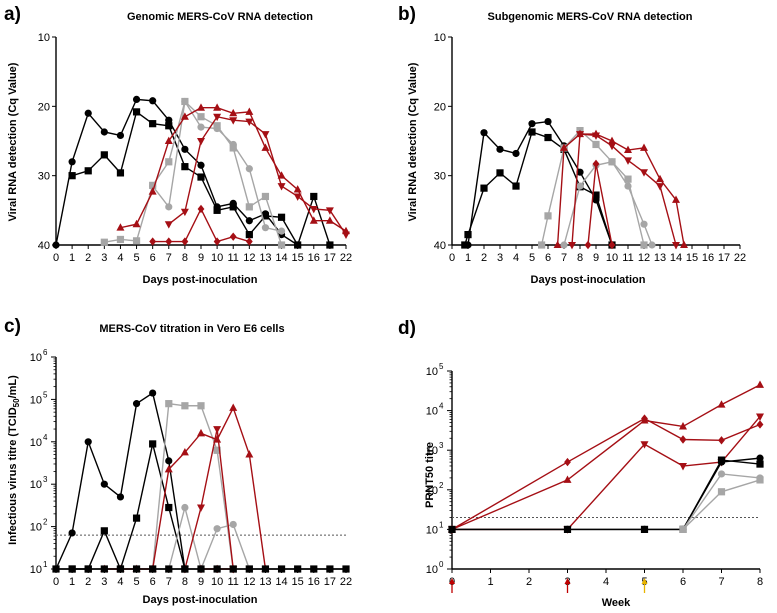 This screenshot has height=613, width=777. I want to click on series-line-red-diamond, so click(606, 474).